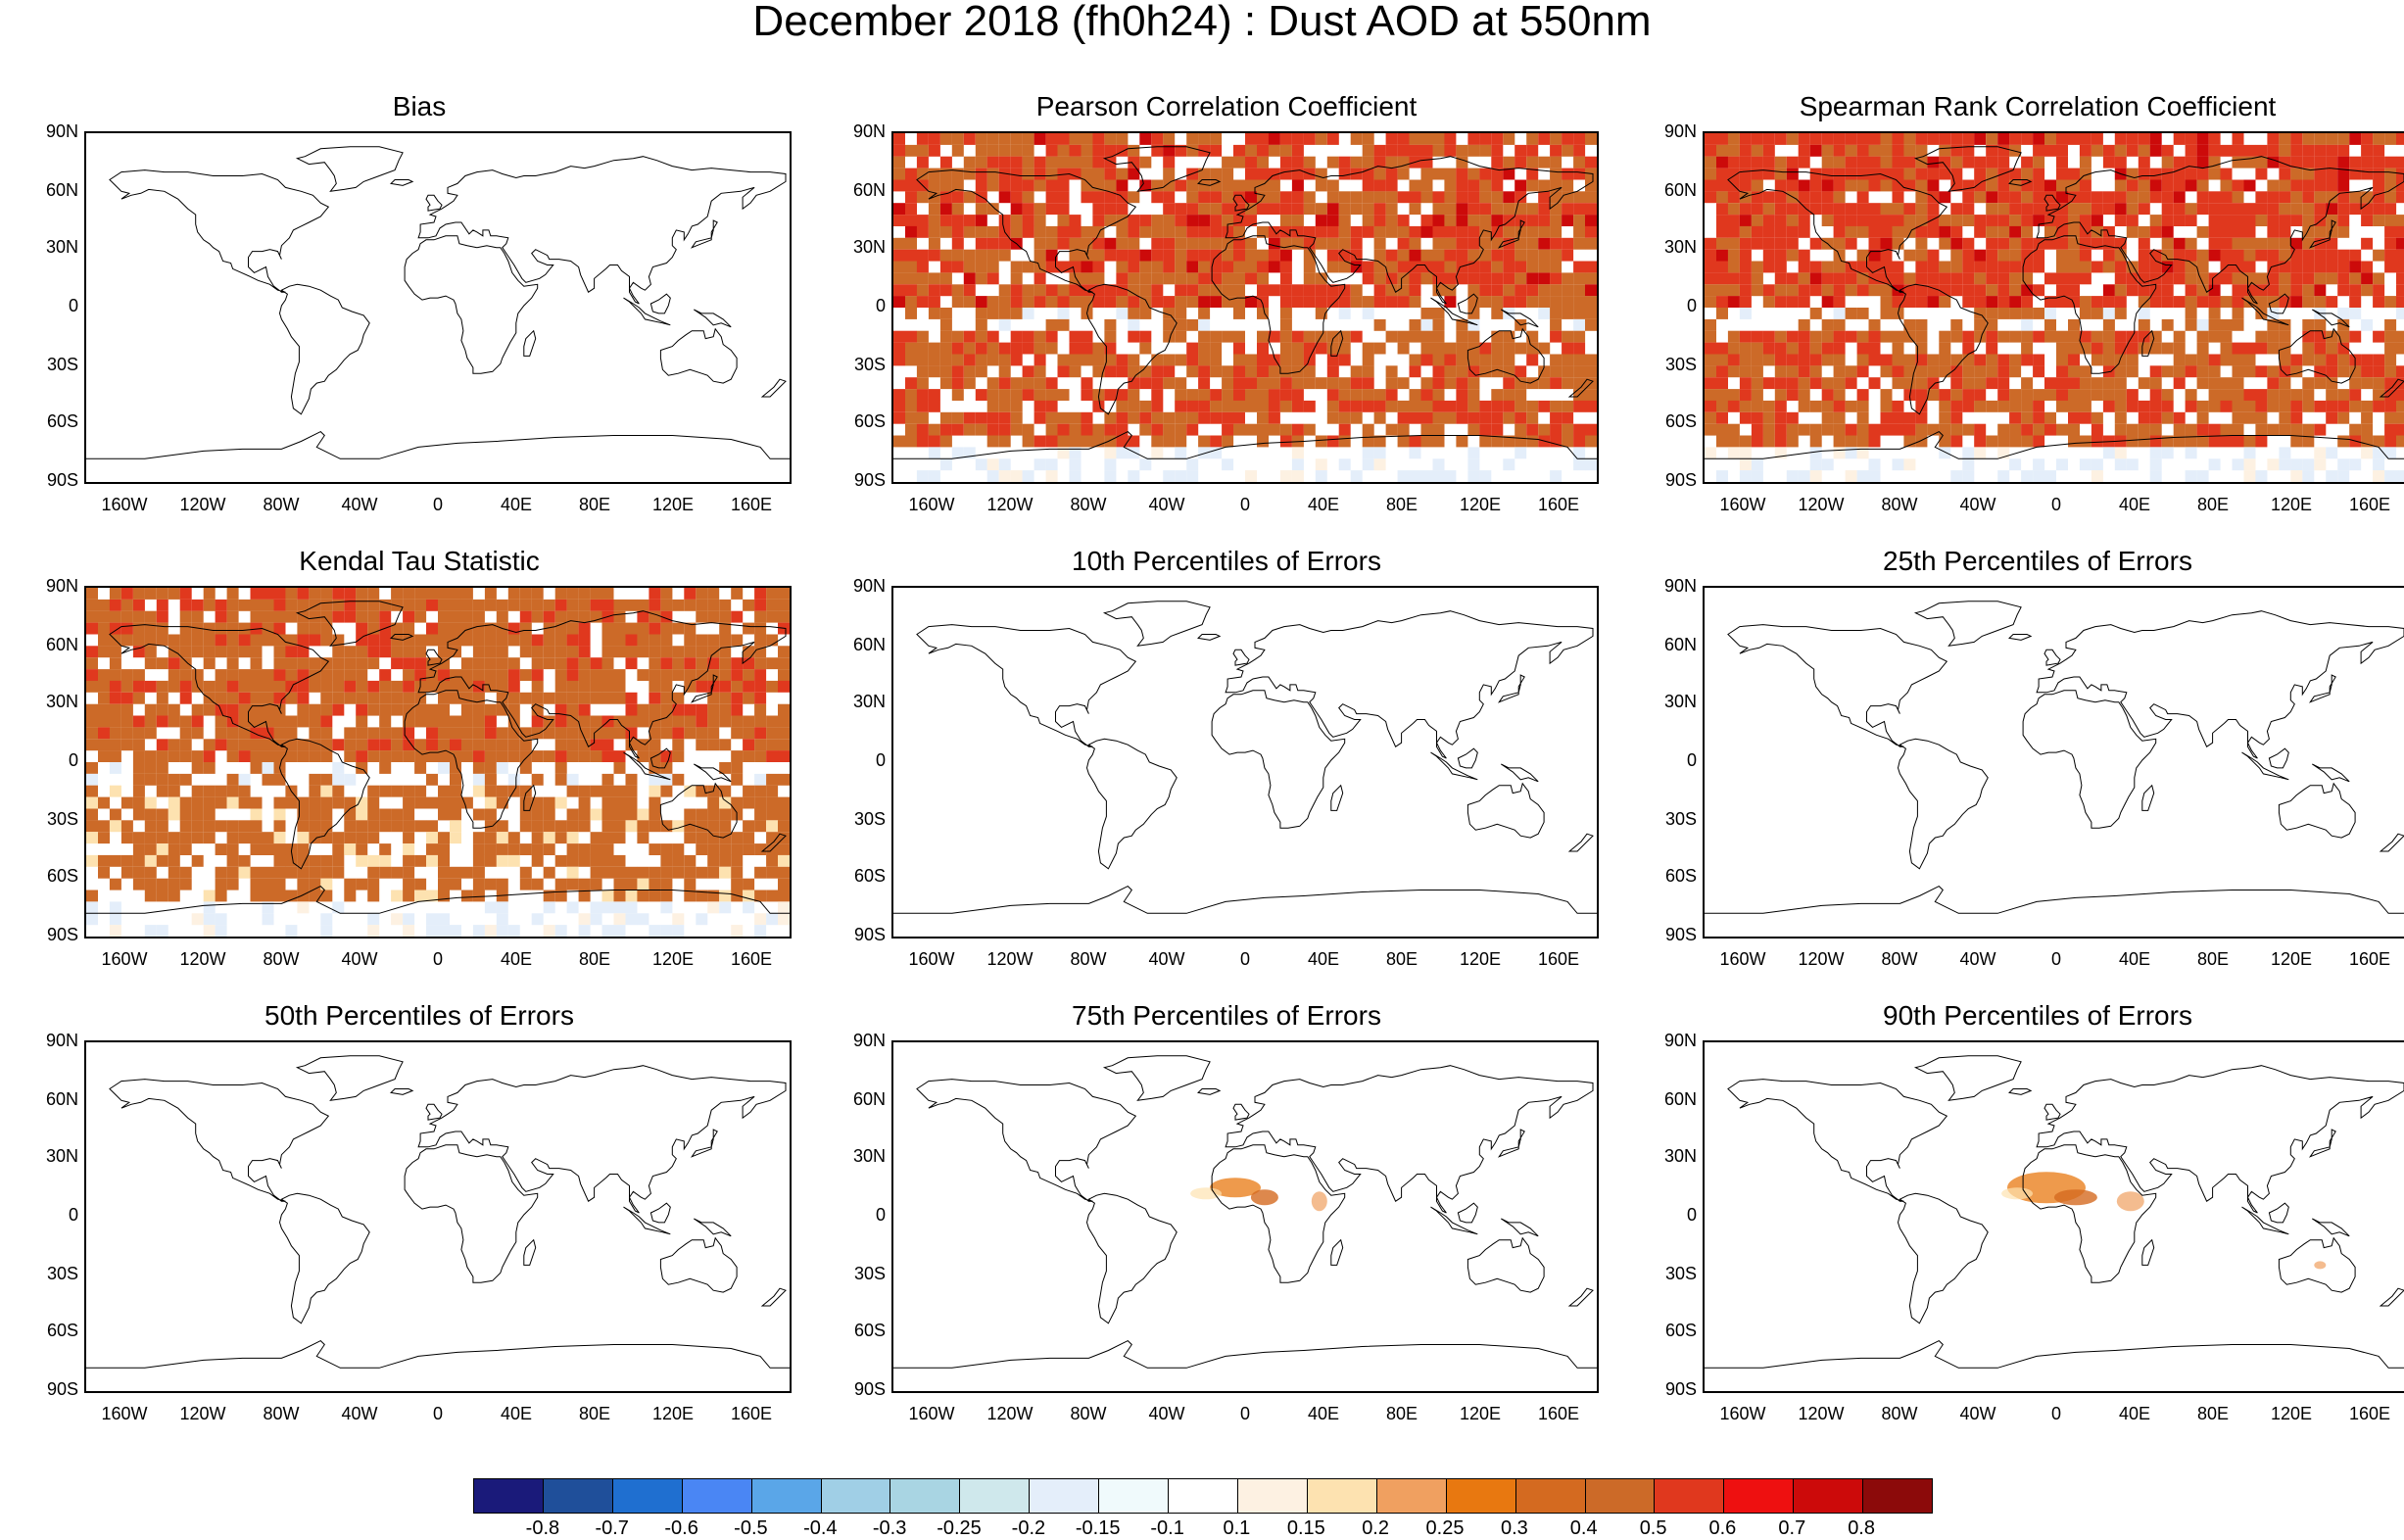 This screenshot has height=1540, width=2404. I want to click on coastlines, so click(1245, 1212).